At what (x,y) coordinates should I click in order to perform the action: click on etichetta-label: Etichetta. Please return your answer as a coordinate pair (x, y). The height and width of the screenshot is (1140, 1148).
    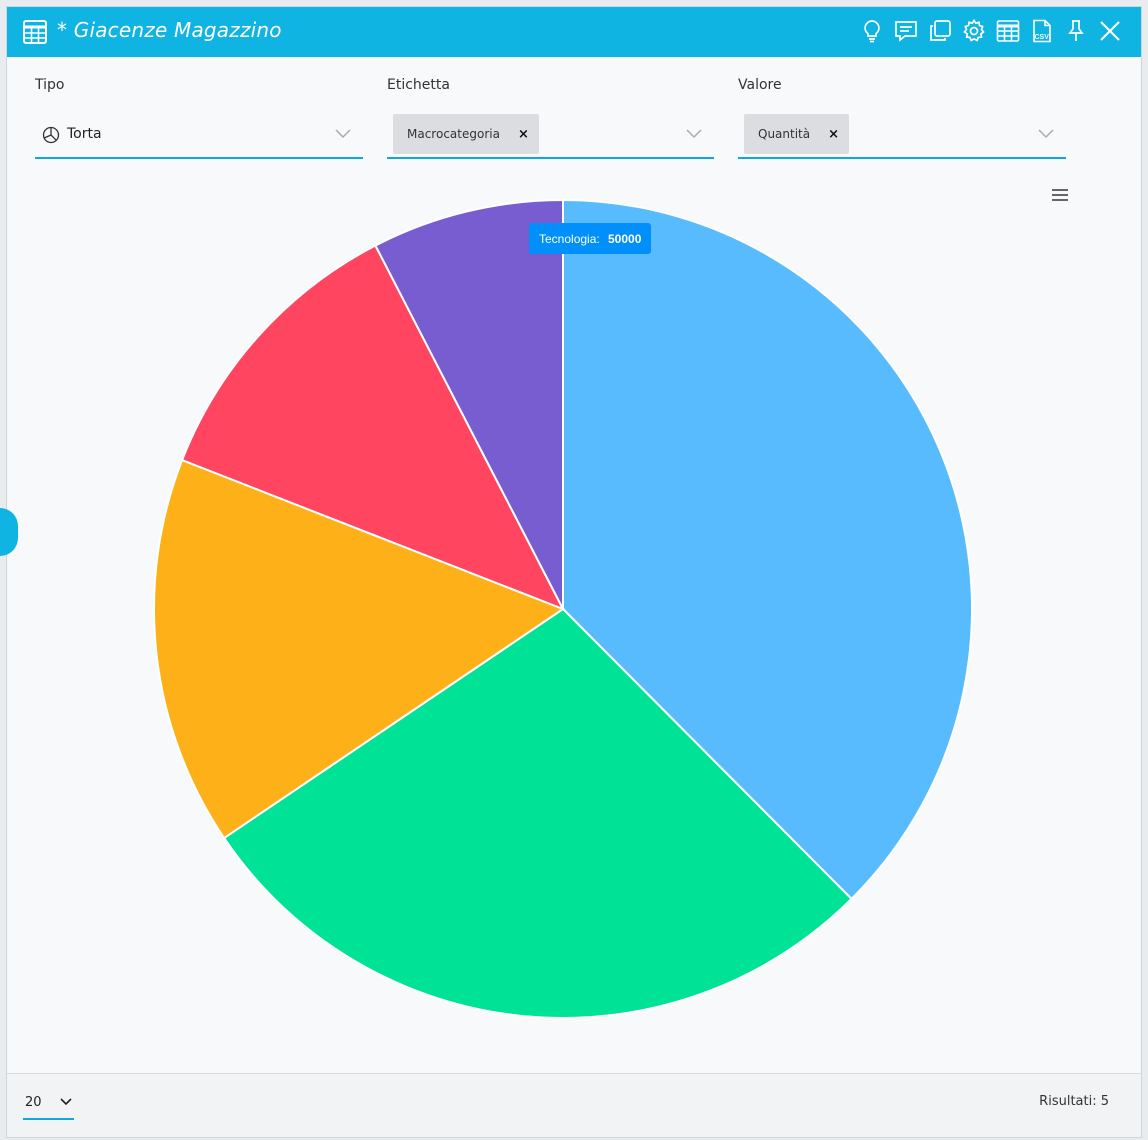
    Looking at the image, I should click on (418, 85).